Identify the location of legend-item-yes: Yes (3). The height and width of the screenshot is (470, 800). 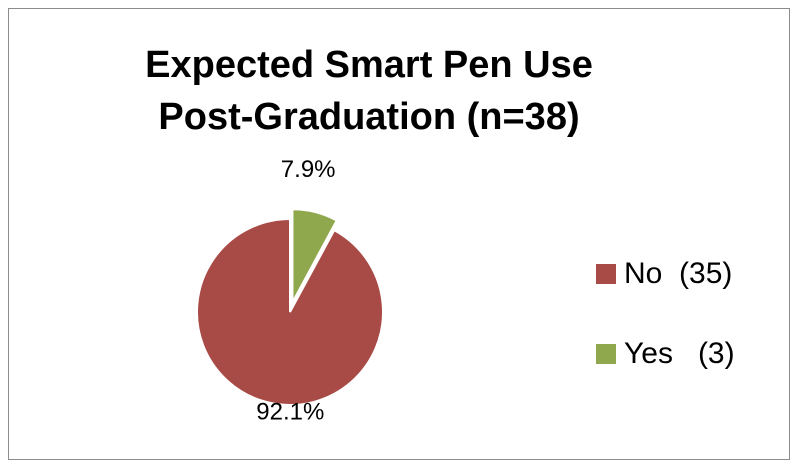
(665, 354).